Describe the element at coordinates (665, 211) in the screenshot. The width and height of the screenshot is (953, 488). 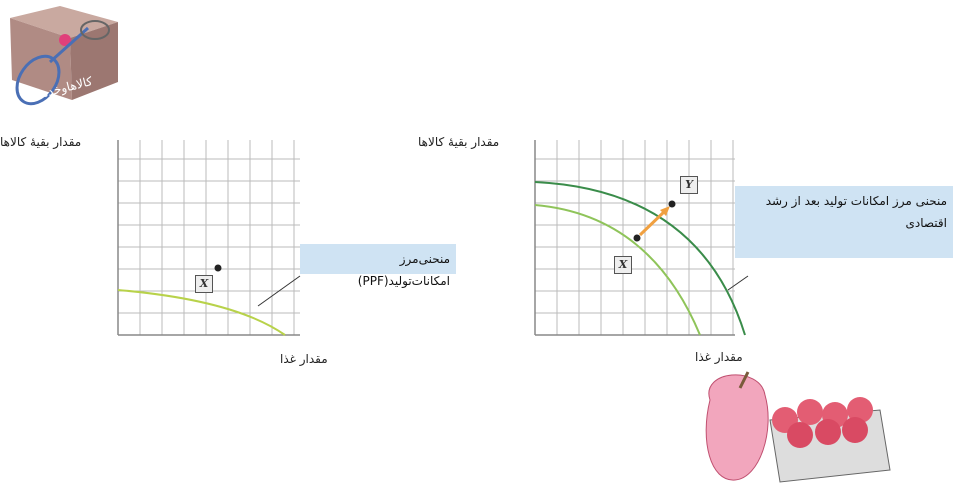
I see `arrow-head` at that location.